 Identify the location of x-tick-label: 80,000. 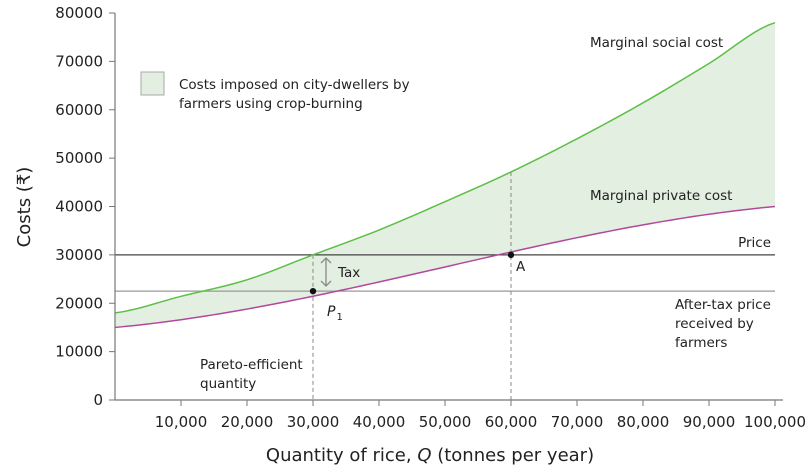
(643, 422).